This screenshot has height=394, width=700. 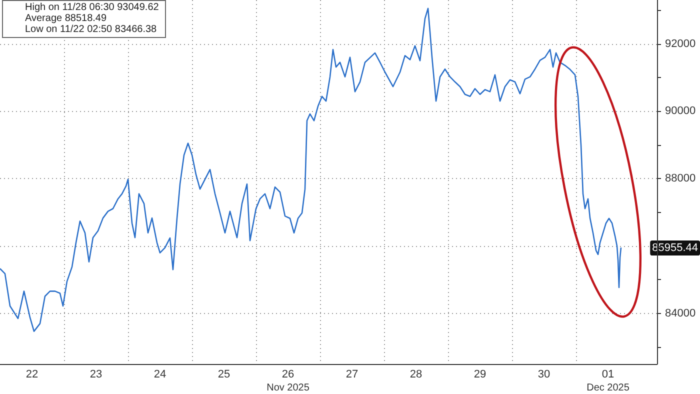 I want to click on text: Nov 2025, so click(x=288, y=388).